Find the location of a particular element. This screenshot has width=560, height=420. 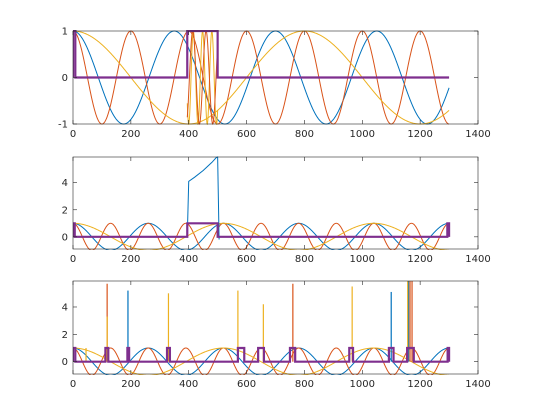

y-tick-label: -1 is located at coordinates (63, 125).